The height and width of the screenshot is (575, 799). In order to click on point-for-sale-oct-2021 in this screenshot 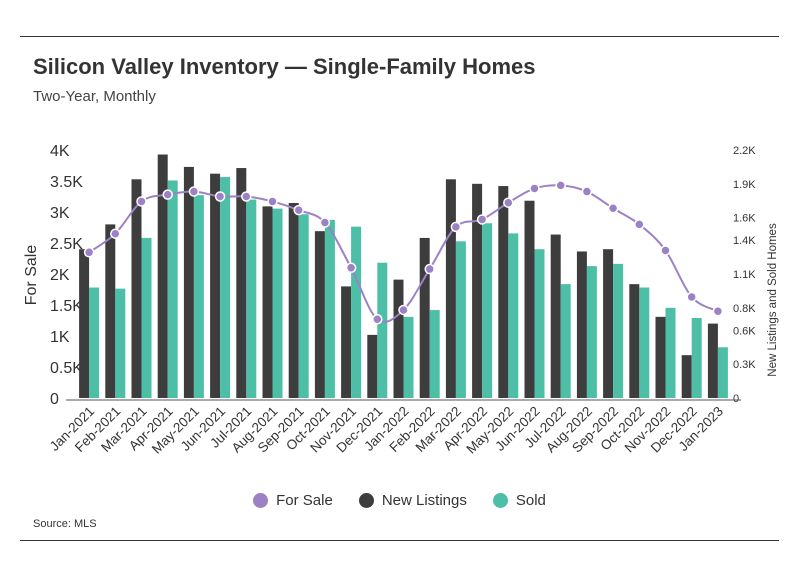, I will do `click(325, 222)`.